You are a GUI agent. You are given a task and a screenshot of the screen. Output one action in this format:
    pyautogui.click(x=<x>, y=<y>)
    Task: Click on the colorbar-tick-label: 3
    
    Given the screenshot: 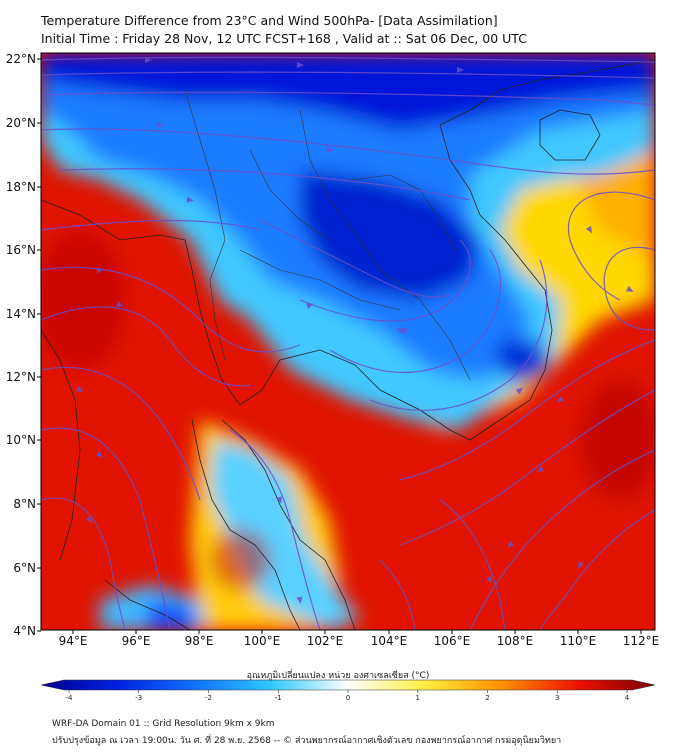 What is the action you would take?
    pyautogui.click(x=557, y=698)
    